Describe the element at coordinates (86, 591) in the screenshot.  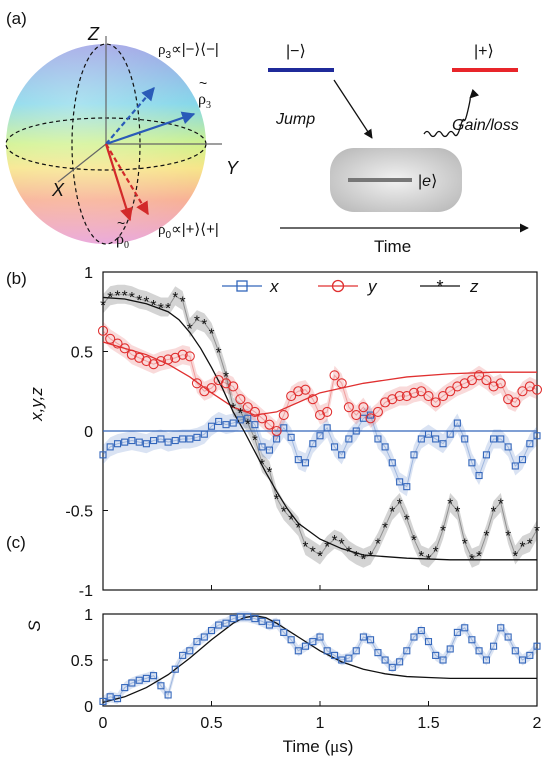
I see `y-tick-label: -1` at that location.